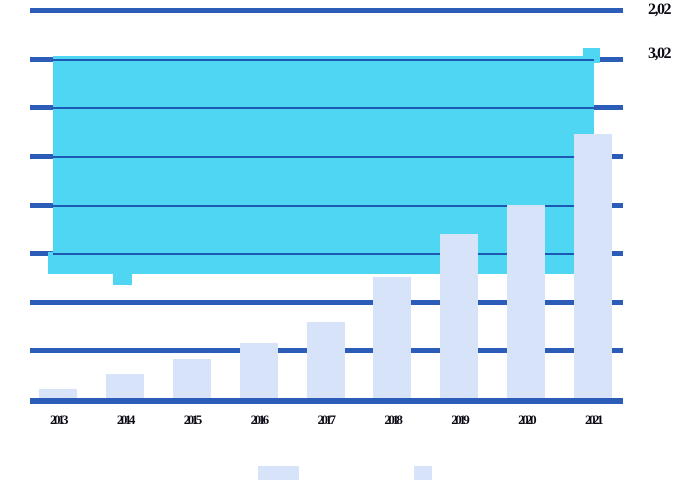 This screenshot has height=480, width=680. What do you see at coordinates (193, 419) in the screenshot?
I see `x-axis-label: 2015` at bounding box center [193, 419].